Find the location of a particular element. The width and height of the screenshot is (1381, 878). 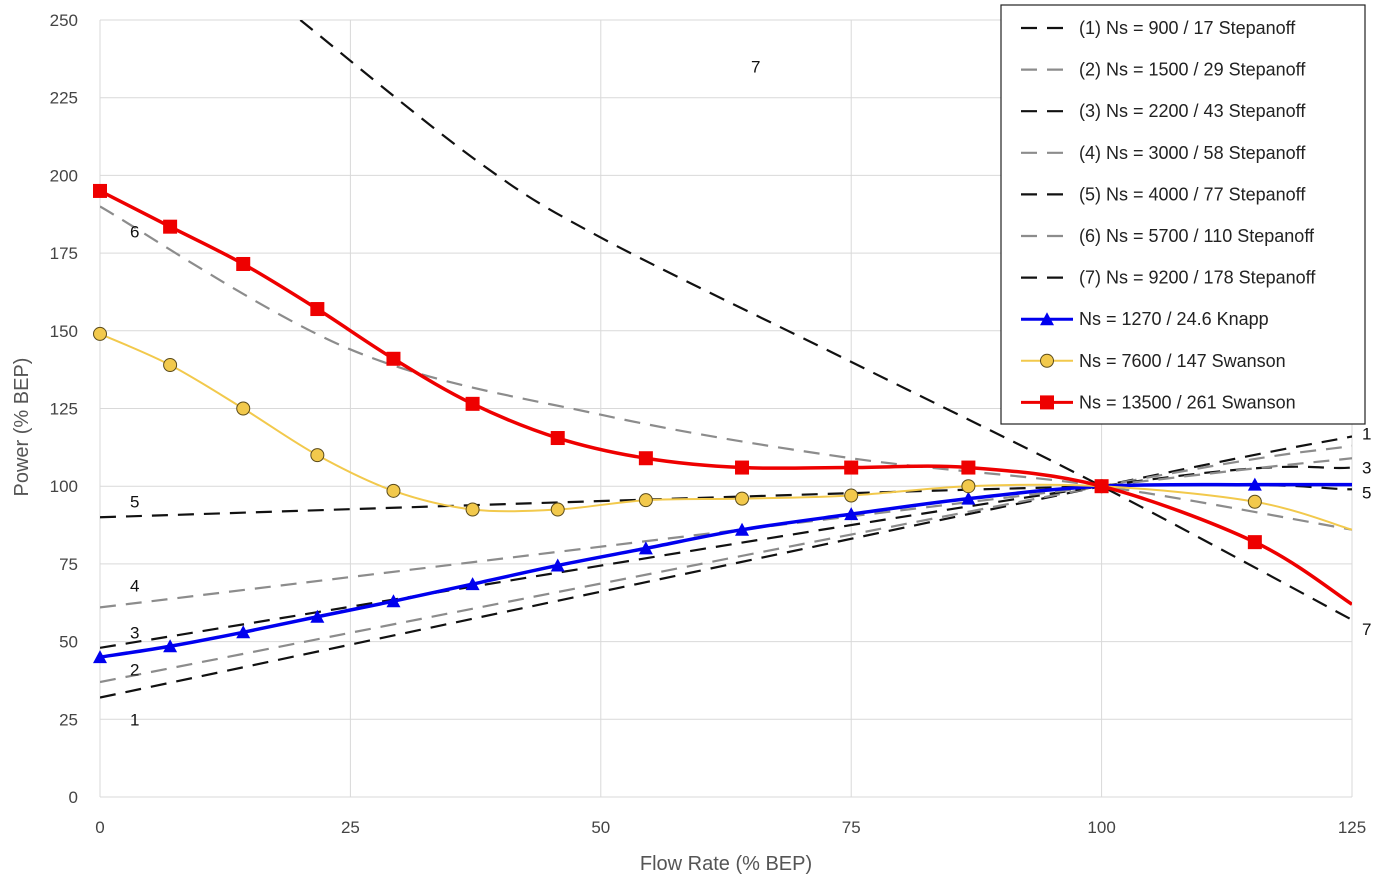

x-tick-label: 0 is located at coordinates (99, 827).